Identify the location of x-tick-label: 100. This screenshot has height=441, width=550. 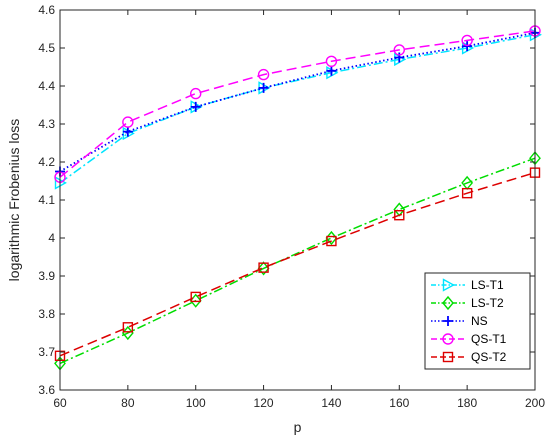
(196, 403).